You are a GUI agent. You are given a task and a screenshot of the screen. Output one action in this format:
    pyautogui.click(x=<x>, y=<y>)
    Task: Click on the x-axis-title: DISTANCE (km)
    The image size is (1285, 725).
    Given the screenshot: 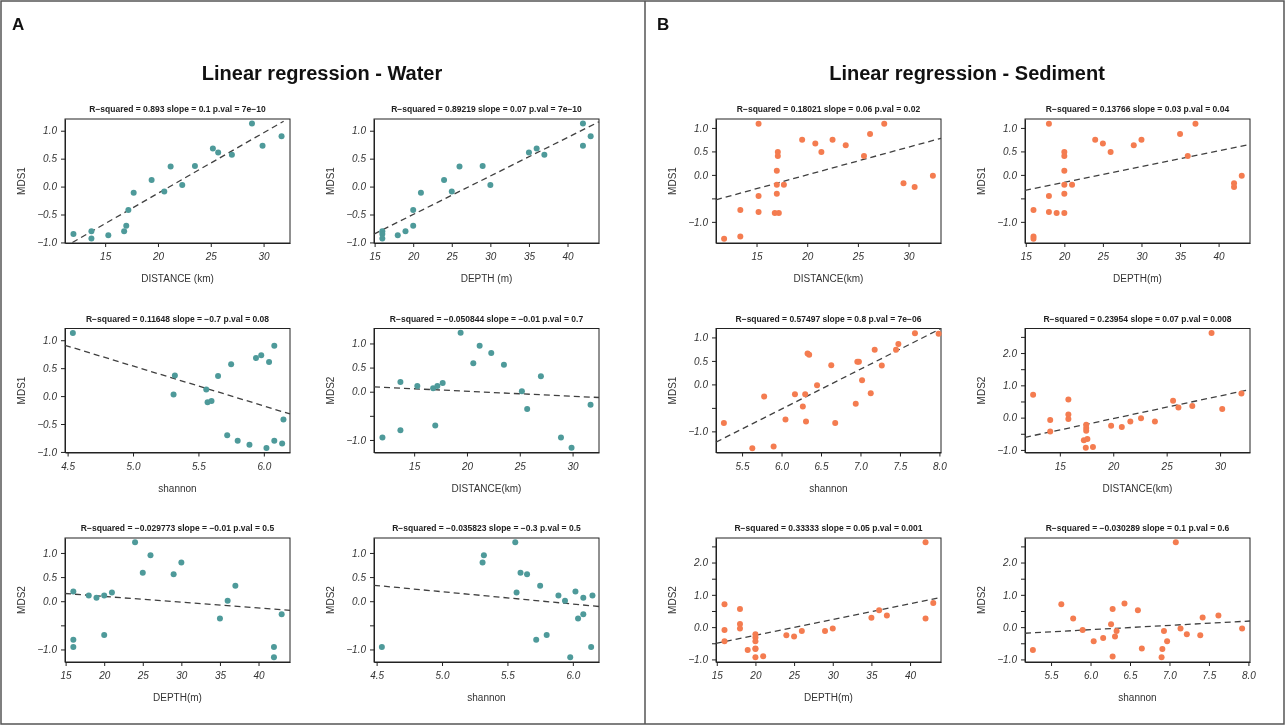 What is the action you would take?
    pyautogui.click(x=177, y=278)
    